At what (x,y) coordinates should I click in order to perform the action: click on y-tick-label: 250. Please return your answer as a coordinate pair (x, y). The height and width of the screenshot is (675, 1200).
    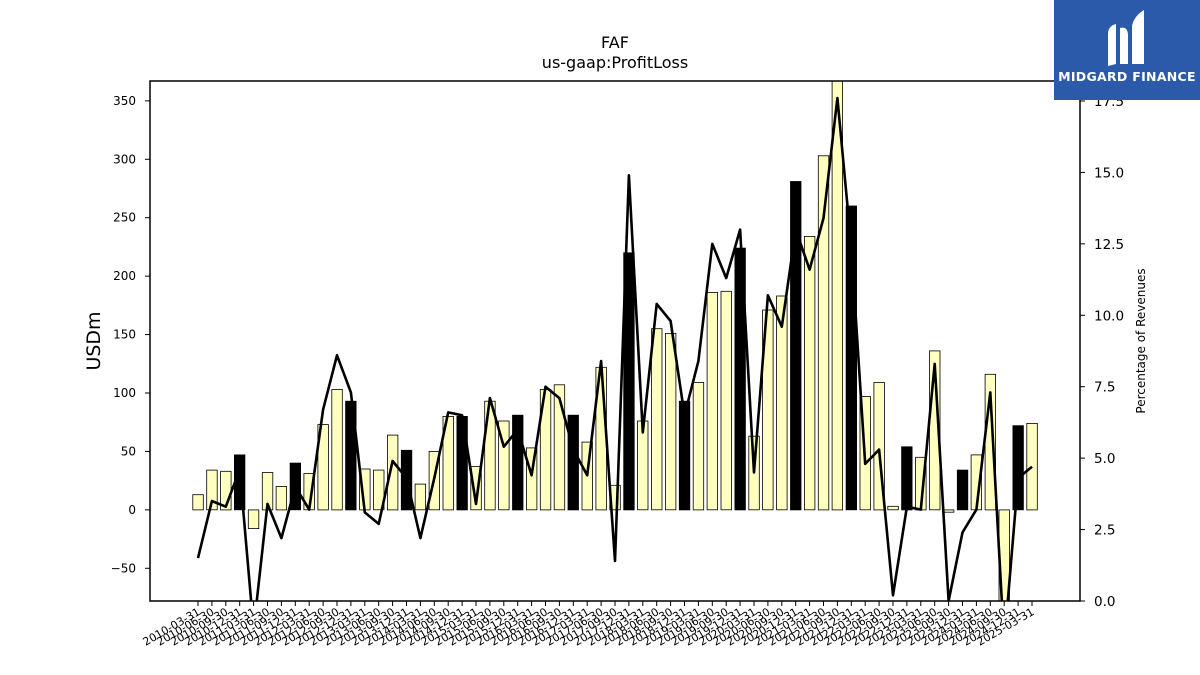
    Looking at the image, I should click on (124, 218).